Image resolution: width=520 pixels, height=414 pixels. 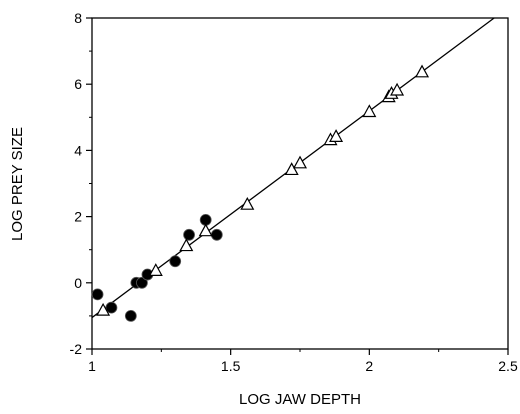 I want to click on x-tick-label: 1.5, so click(x=231, y=366).